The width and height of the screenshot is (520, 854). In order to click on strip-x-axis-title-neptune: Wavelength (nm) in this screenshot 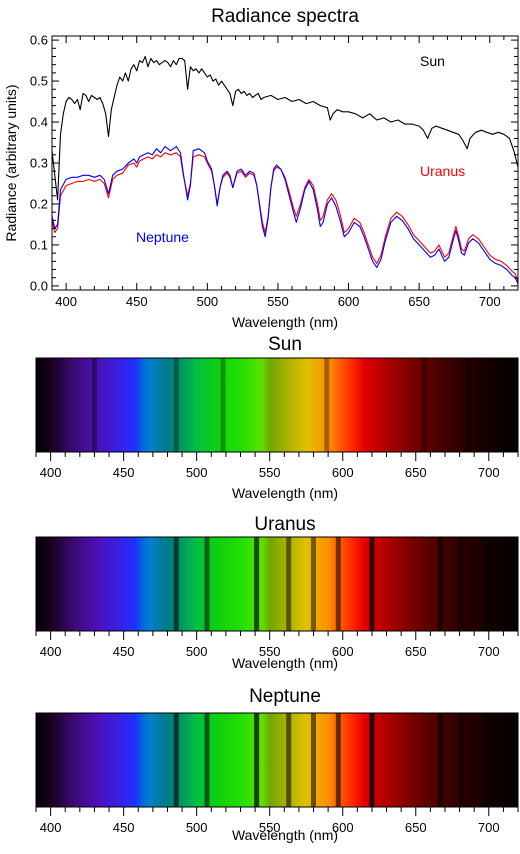, I will do `click(285, 835)`.